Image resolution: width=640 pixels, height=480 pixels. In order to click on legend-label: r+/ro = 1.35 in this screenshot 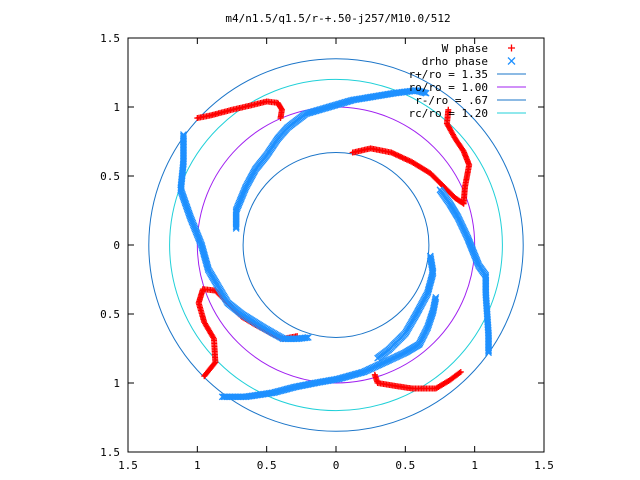, I will do `click(448, 74)`.